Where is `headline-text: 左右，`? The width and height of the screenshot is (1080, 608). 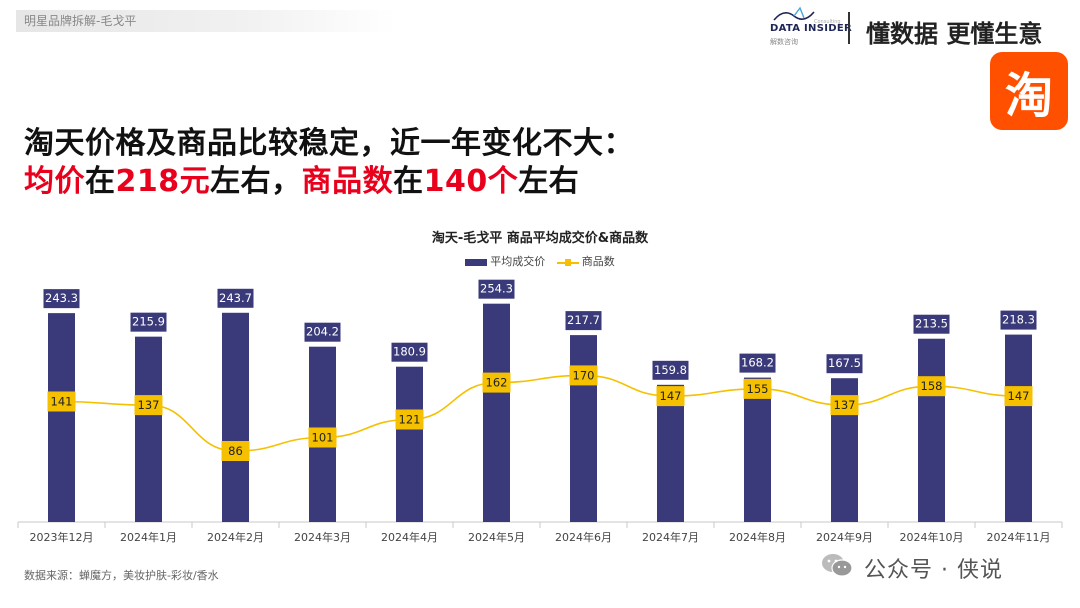 headline-text: 左右， is located at coordinates (256, 181).